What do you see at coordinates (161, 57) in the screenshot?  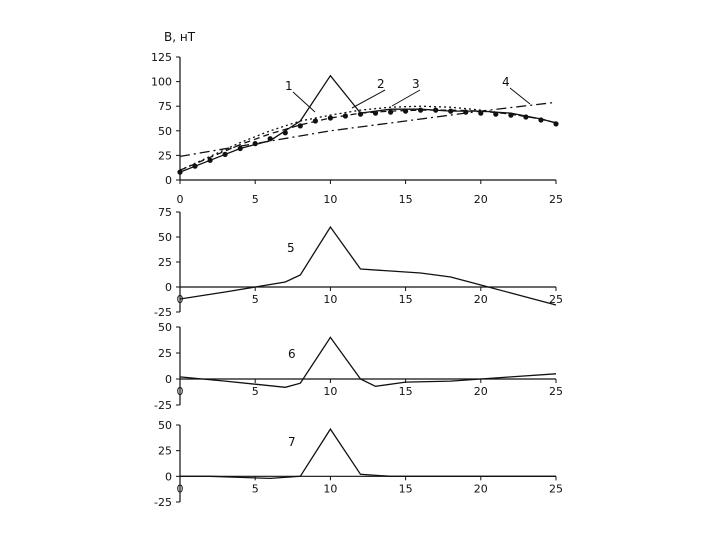 I see `y-tick-label: 125` at bounding box center [161, 57].